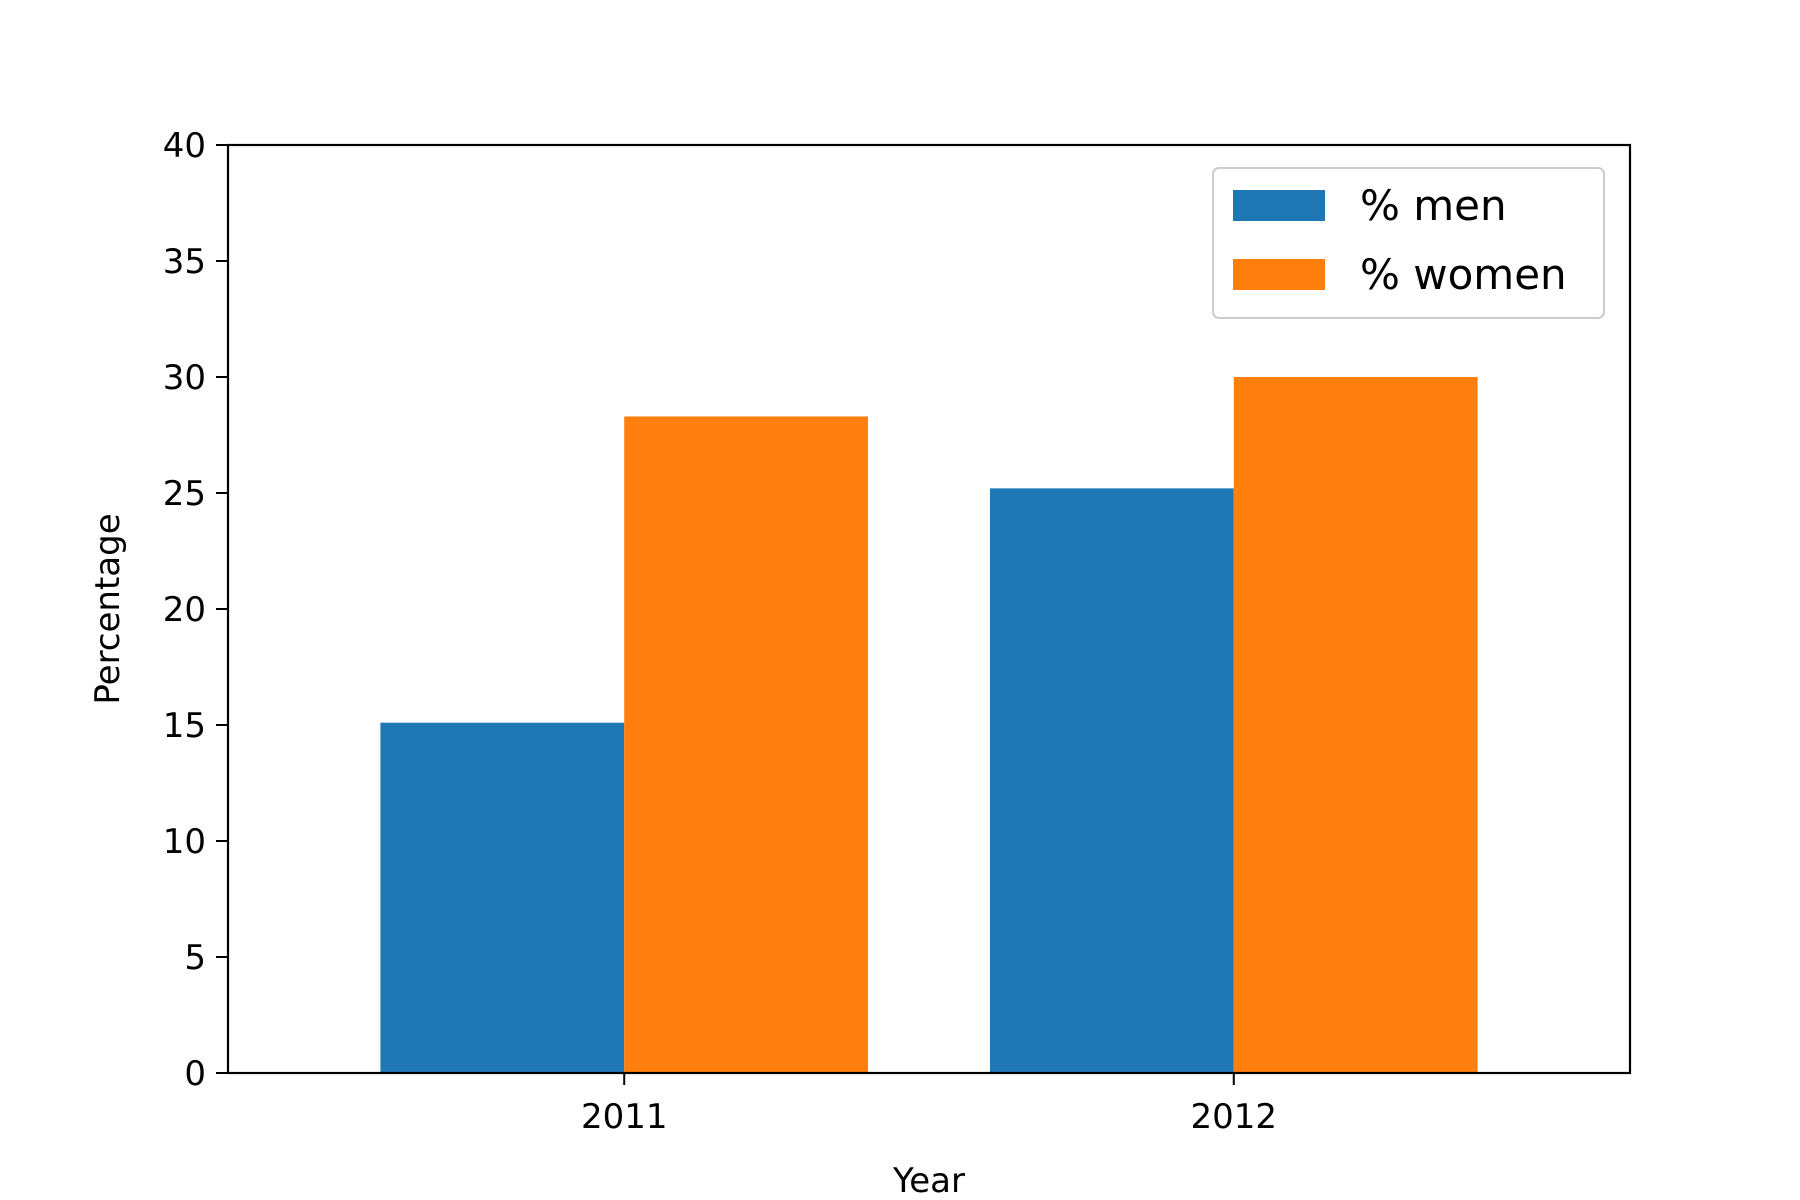 The width and height of the screenshot is (1800, 1200). Describe the element at coordinates (184, 842) in the screenshot. I see `y-tick-label: 10` at that location.